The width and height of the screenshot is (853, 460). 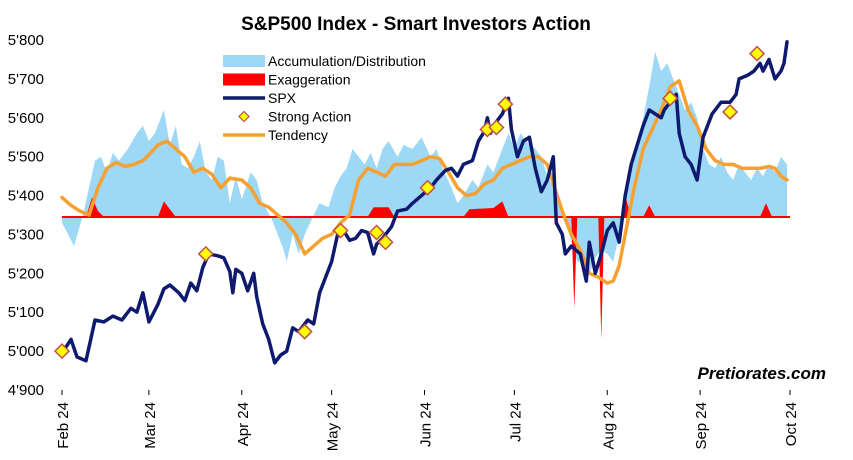 I want to click on legend-label: Tendency, so click(x=298, y=135).